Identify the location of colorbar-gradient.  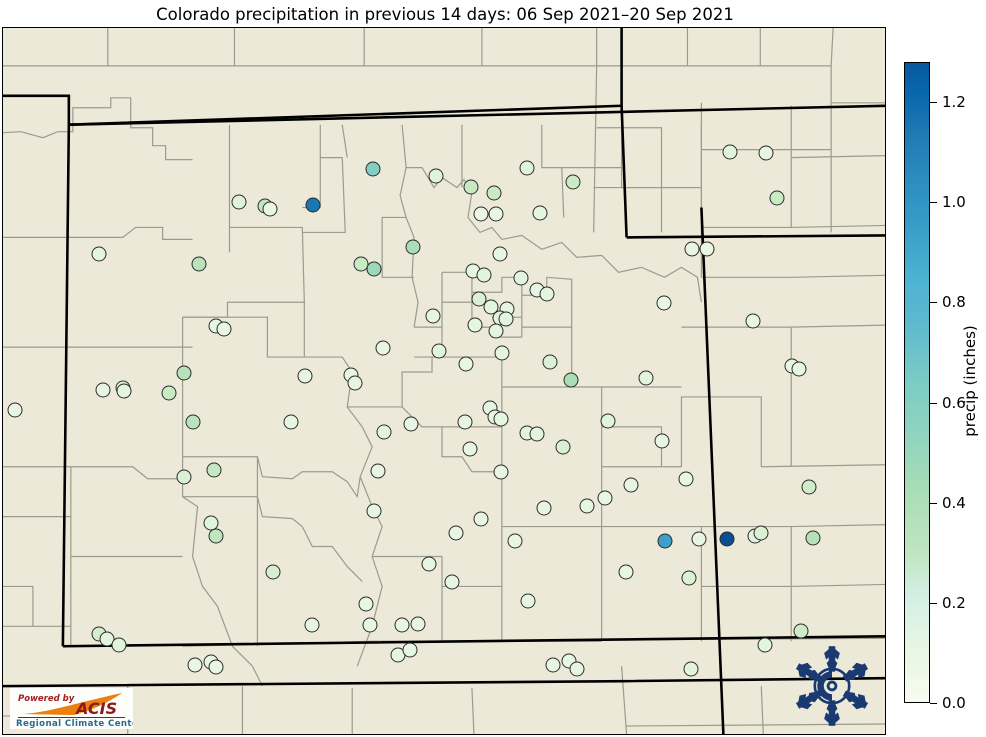
(917, 382).